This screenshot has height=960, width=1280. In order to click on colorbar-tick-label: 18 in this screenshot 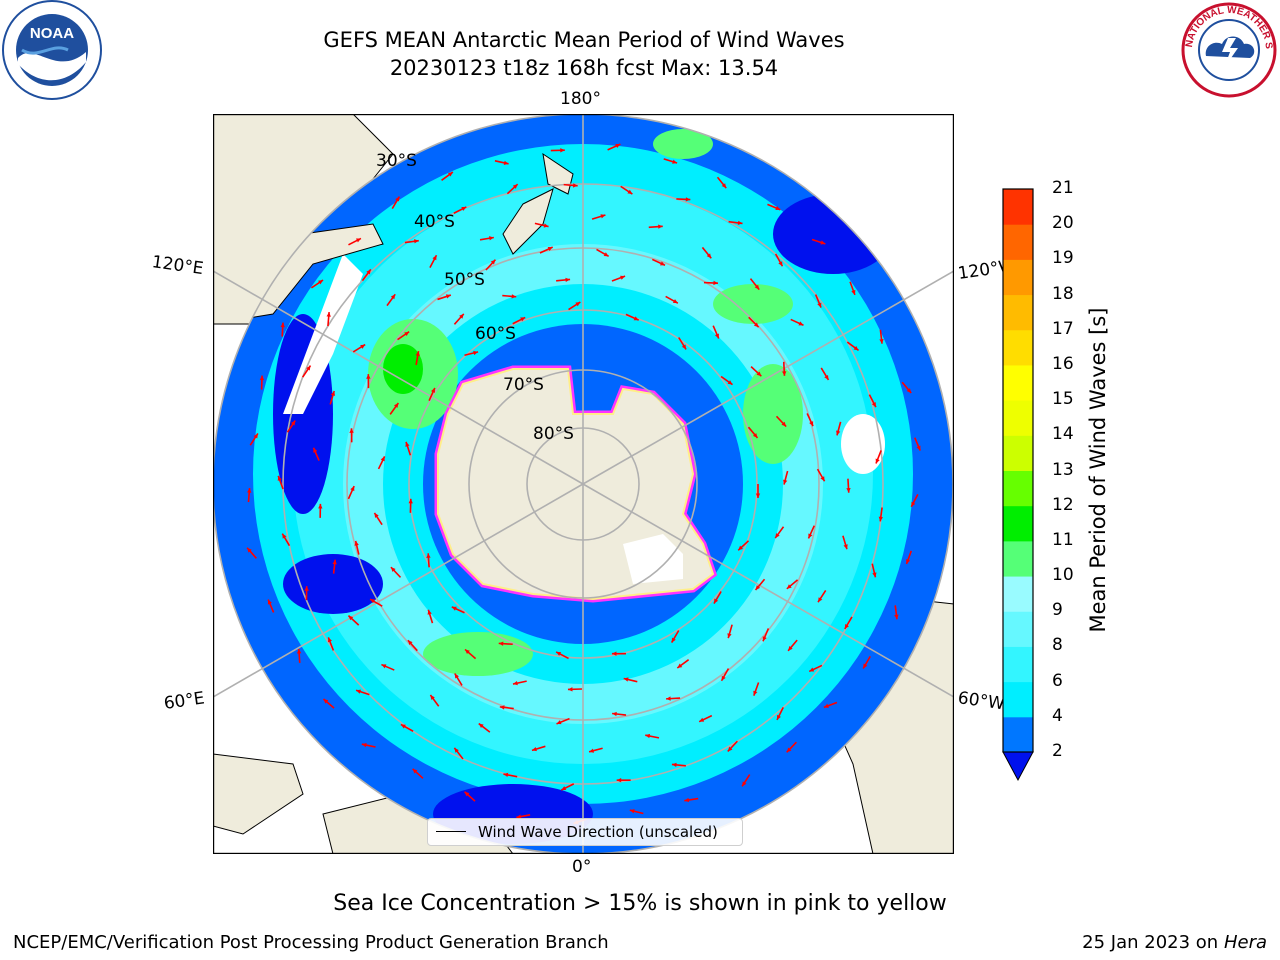, I will do `click(1063, 293)`.